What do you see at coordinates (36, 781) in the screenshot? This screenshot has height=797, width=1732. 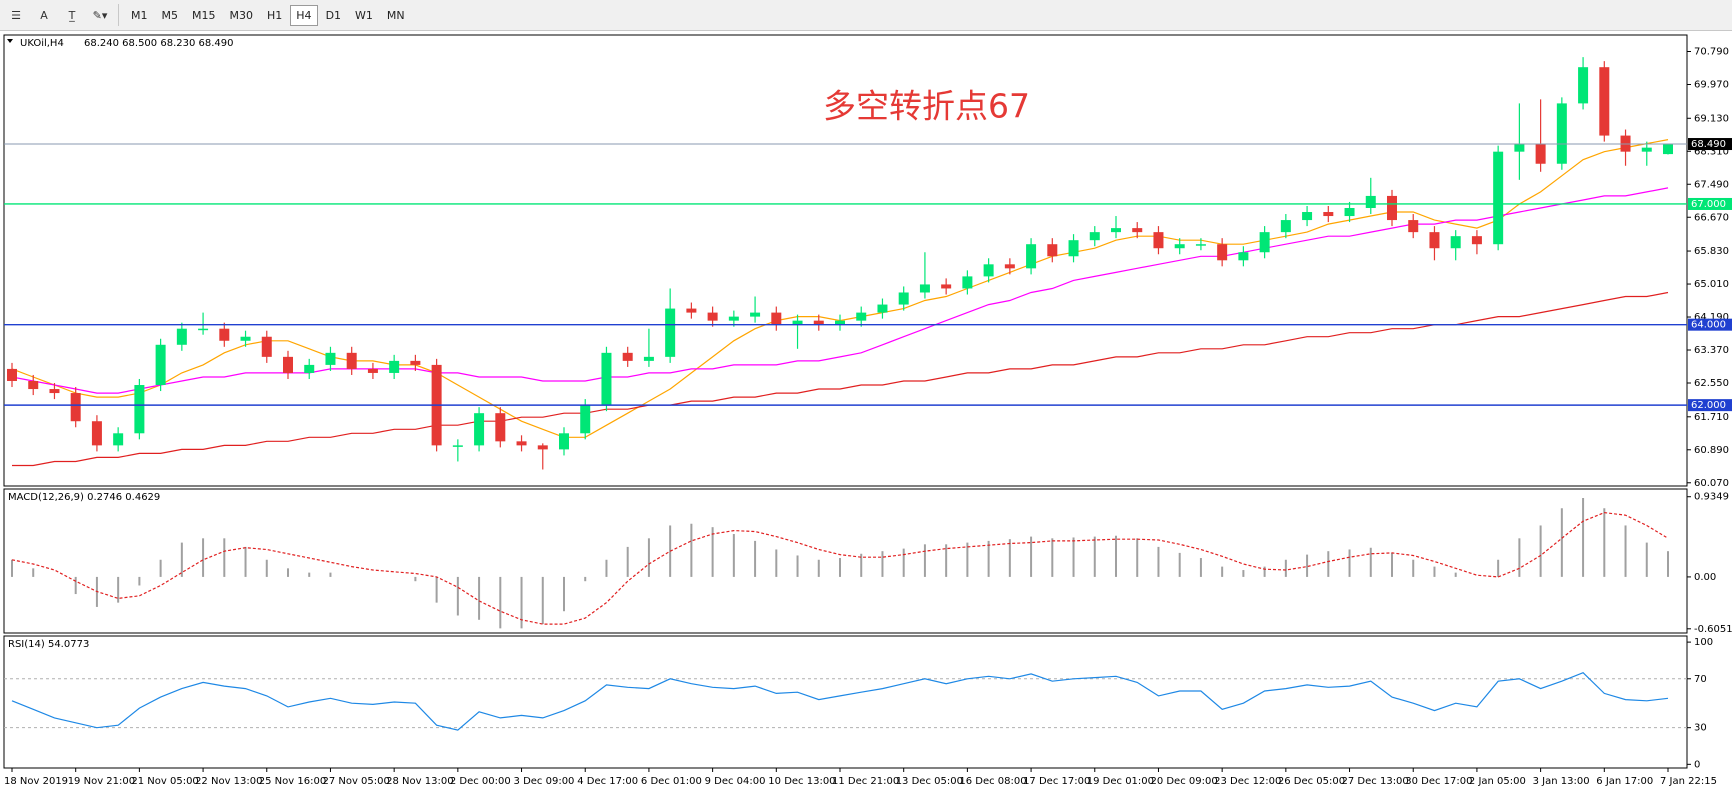 I see `x-tick-label: 18 Nov 2019` at bounding box center [36, 781].